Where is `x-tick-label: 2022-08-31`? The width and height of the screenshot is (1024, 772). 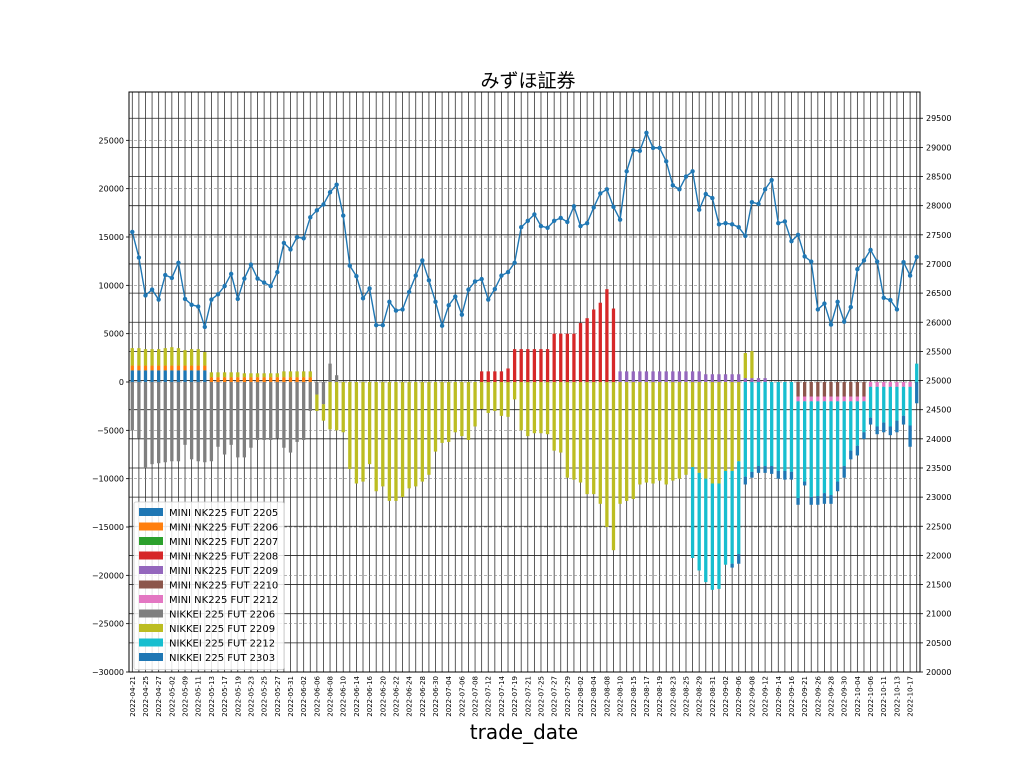
x-tick-label: 2022-08-31 is located at coordinates (713, 696).